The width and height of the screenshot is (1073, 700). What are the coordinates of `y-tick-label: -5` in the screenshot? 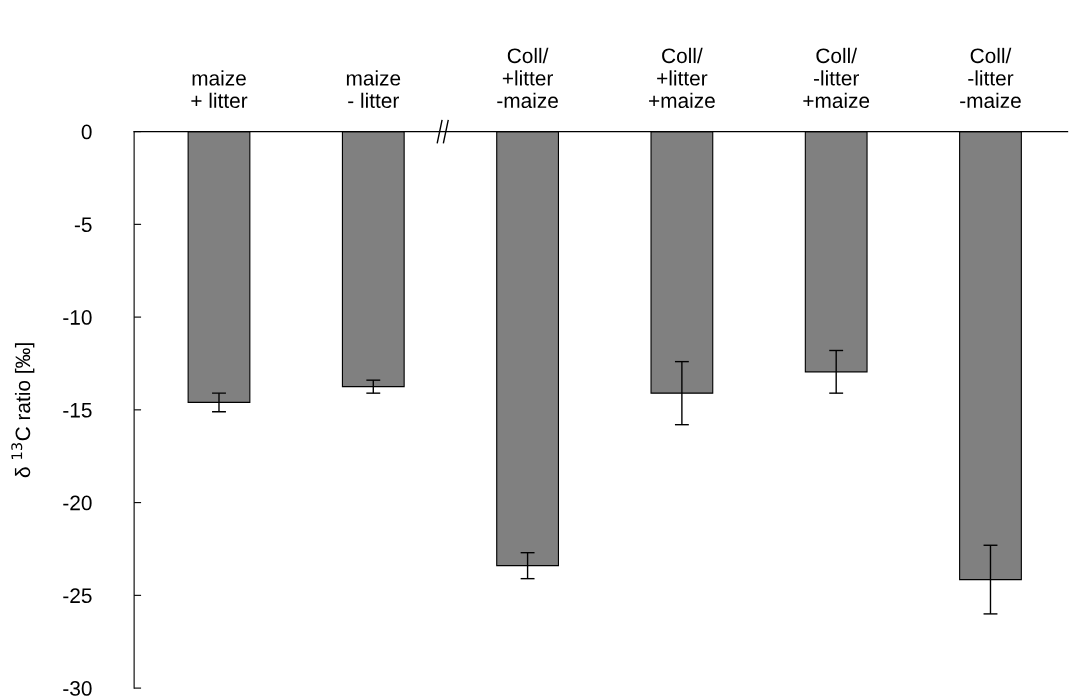 It's located at (83, 225).